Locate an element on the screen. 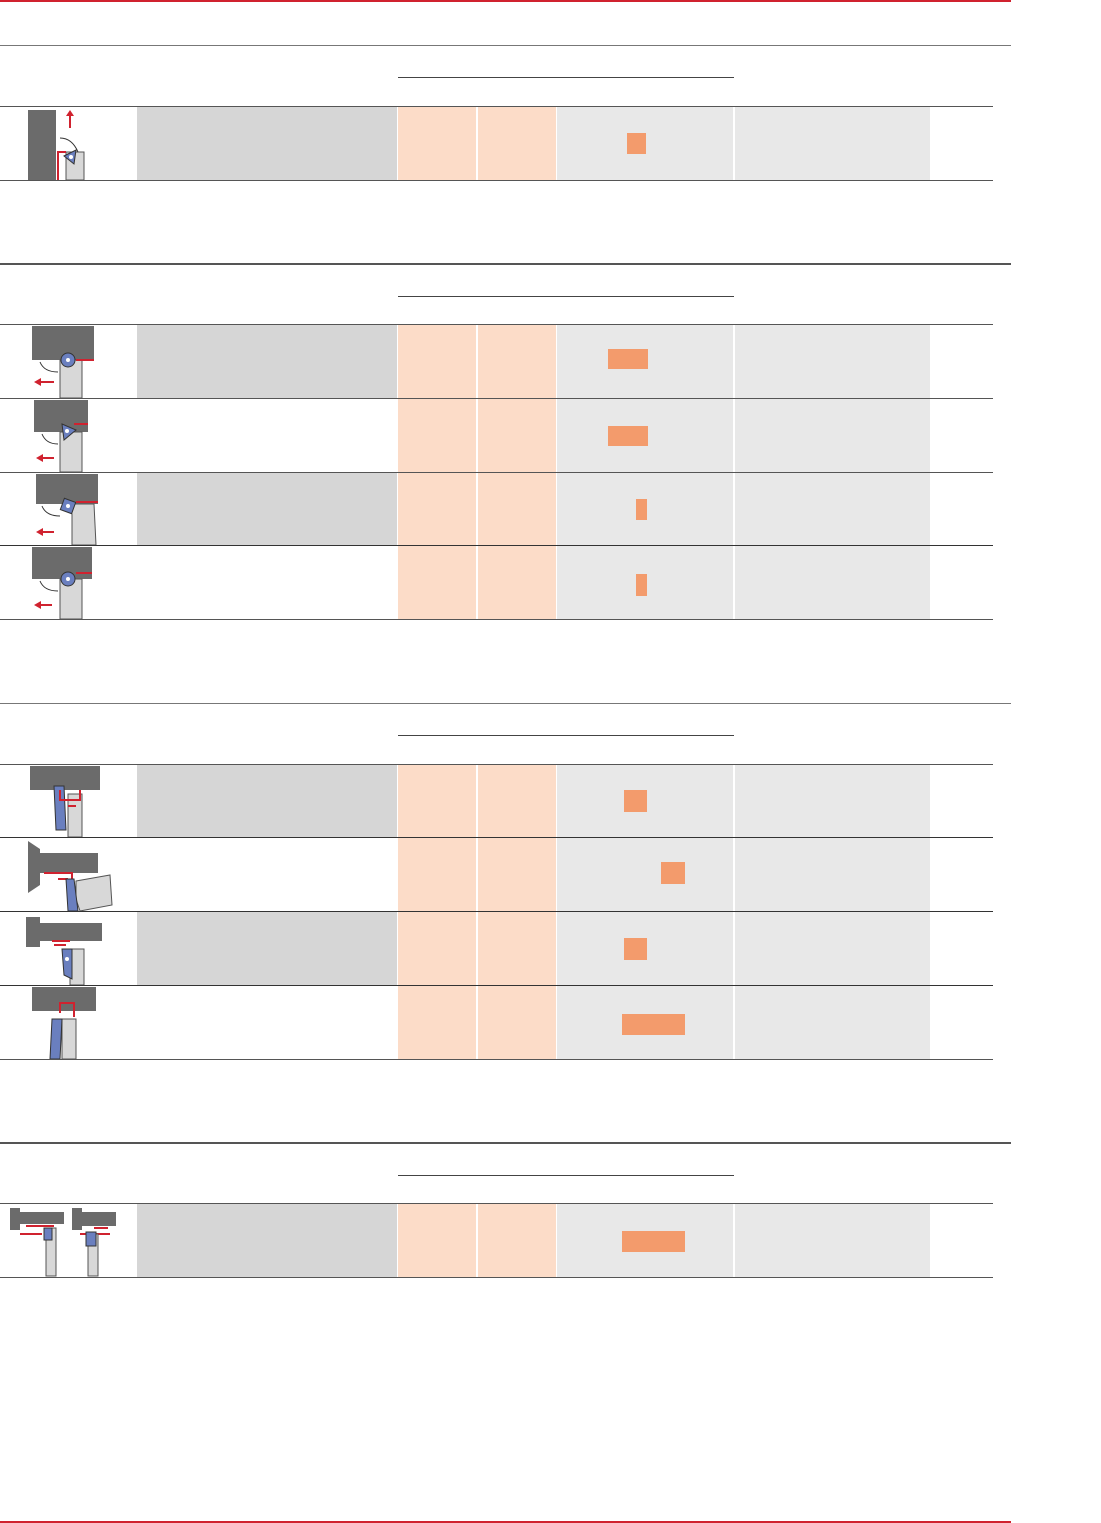 This screenshot has height=1523, width=1101. section-1-subheader-rule is located at coordinates (566, 77).